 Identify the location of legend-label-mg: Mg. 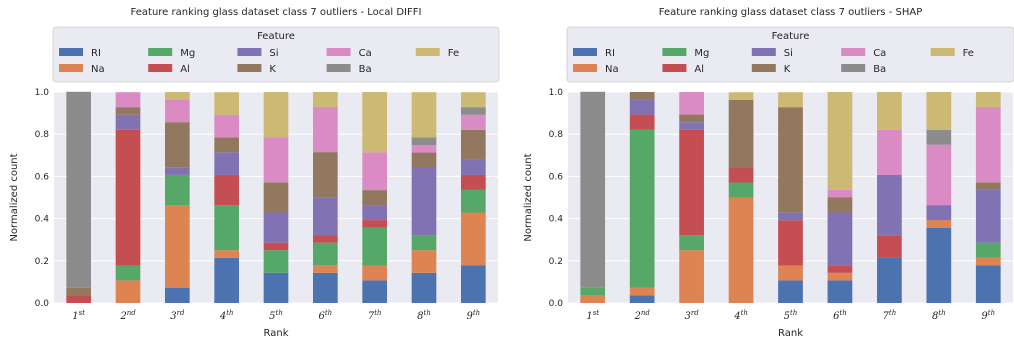
(701, 53).